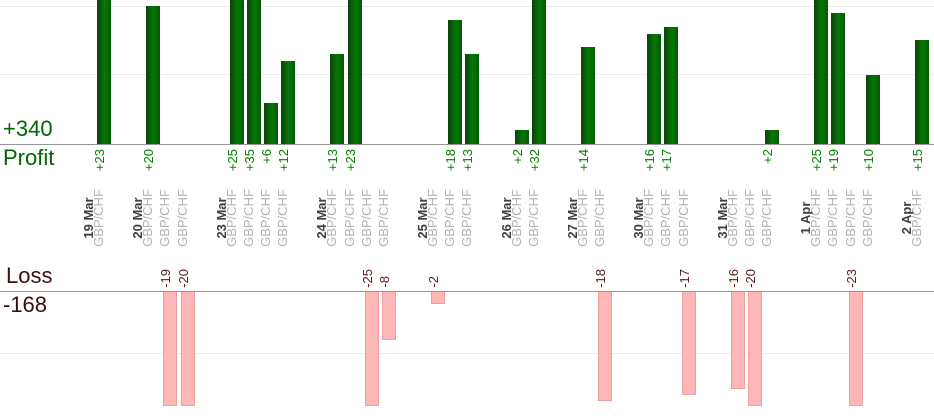 This screenshot has width=934, height=420. I want to click on date-label: 23 Mar, so click(221, 218).